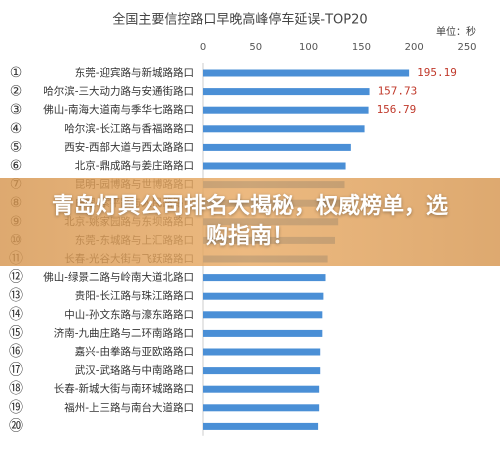 The width and height of the screenshot is (500, 452). What do you see at coordinates (16, 296) in the screenshot?
I see `rank: ⑬` at bounding box center [16, 296].